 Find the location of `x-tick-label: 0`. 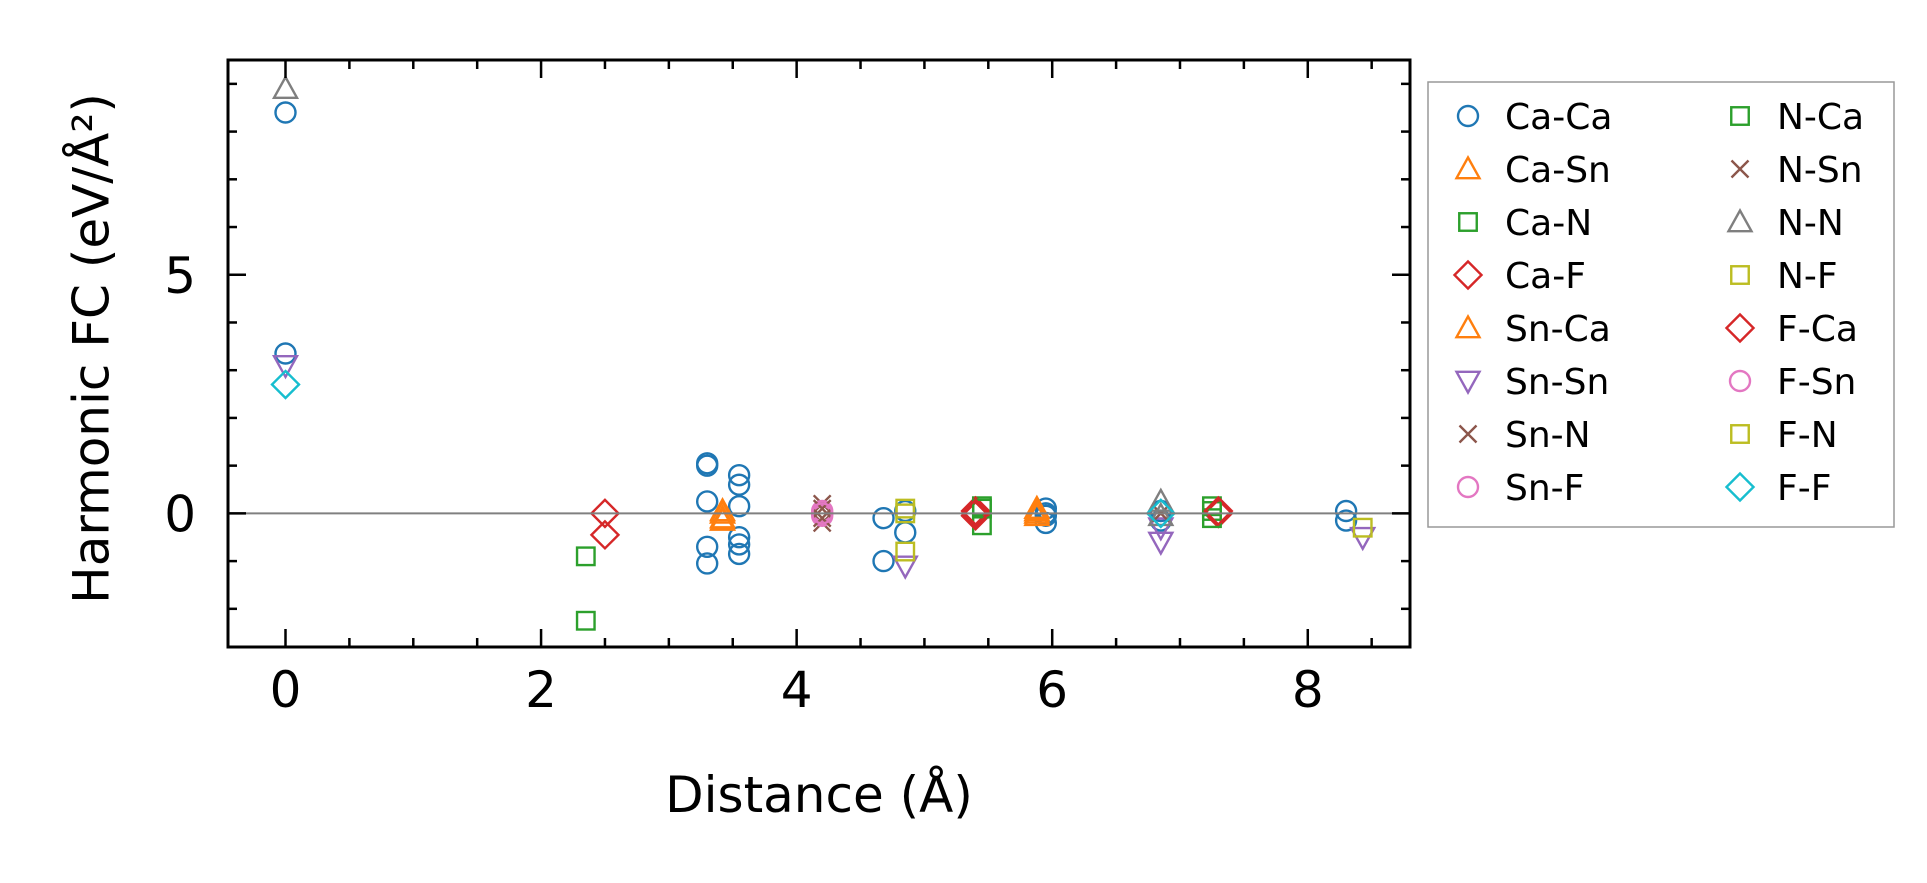

x-tick-label: 0 is located at coordinates (286, 690).